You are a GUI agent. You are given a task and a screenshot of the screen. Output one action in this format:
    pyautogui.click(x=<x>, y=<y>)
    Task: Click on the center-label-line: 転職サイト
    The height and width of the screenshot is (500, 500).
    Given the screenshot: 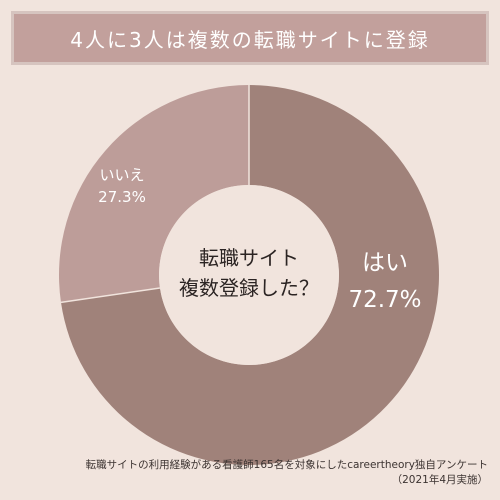 What is the action you would take?
    pyautogui.click(x=249, y=258)
    